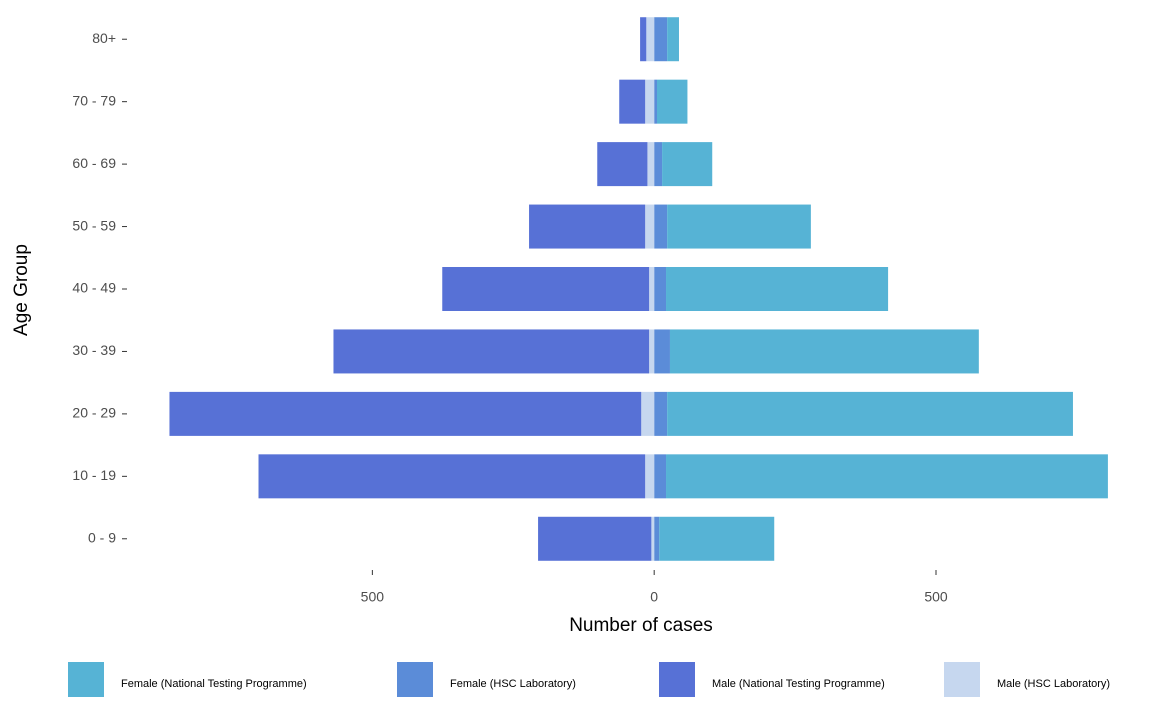 This screenshot has height=702, width=1169. What do you see at coordinates (513, 684) in the screenshot?
I see `legend-label: Female (HSC Laboratory)` at bounding box center [513, 684].